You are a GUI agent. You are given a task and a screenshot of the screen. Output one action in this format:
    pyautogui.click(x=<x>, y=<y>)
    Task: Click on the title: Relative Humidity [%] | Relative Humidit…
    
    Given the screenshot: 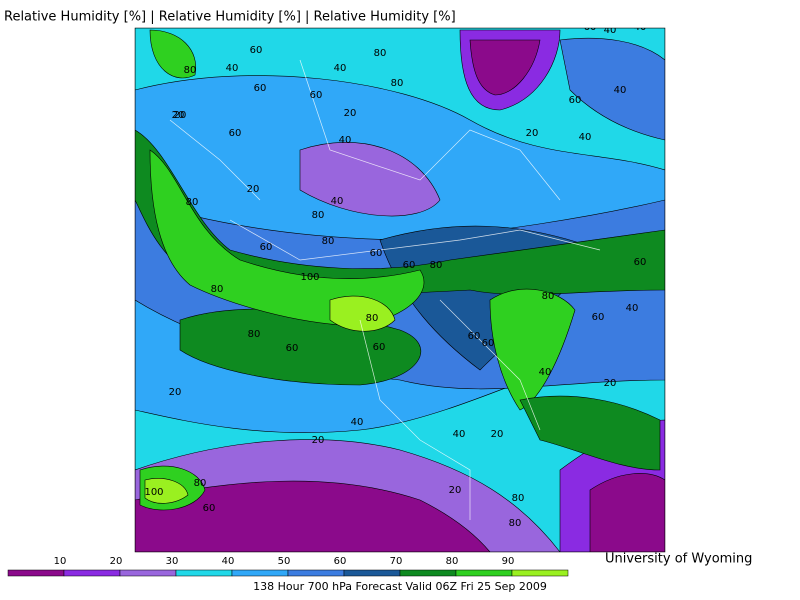 What is the action you would take?
    pyautogui.click(x=230, y=17)
    